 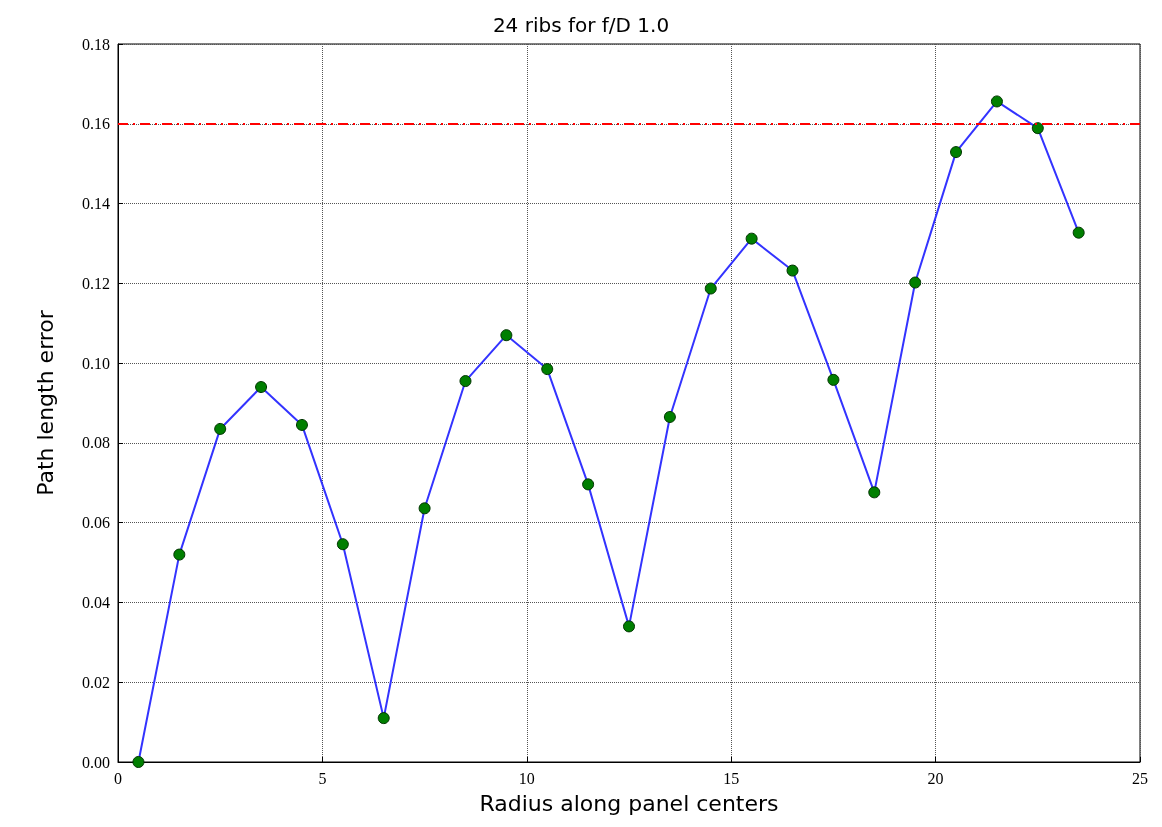 I want to click on y-tick-label: 0.02, so click(x=96, y=682).